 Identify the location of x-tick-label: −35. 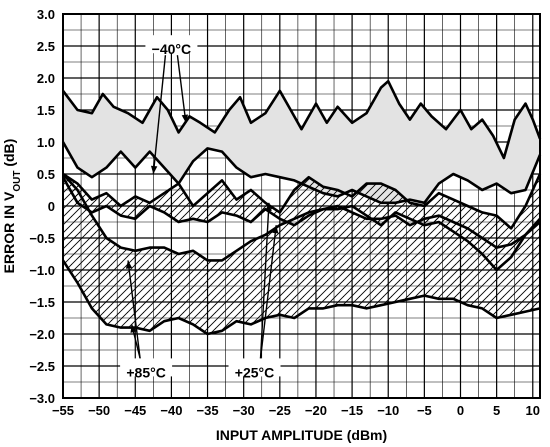
(208, 410).